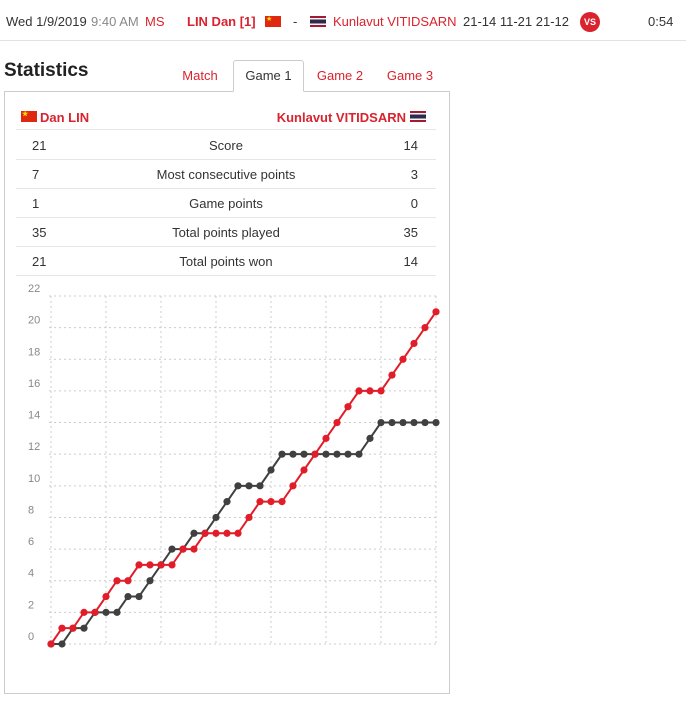 This screenshot has width=686, height=714. What do you see at coordinates (410, 75) in the screenshot?
I see `tab-game-3: Game 3` at bounding box center [410, 75].